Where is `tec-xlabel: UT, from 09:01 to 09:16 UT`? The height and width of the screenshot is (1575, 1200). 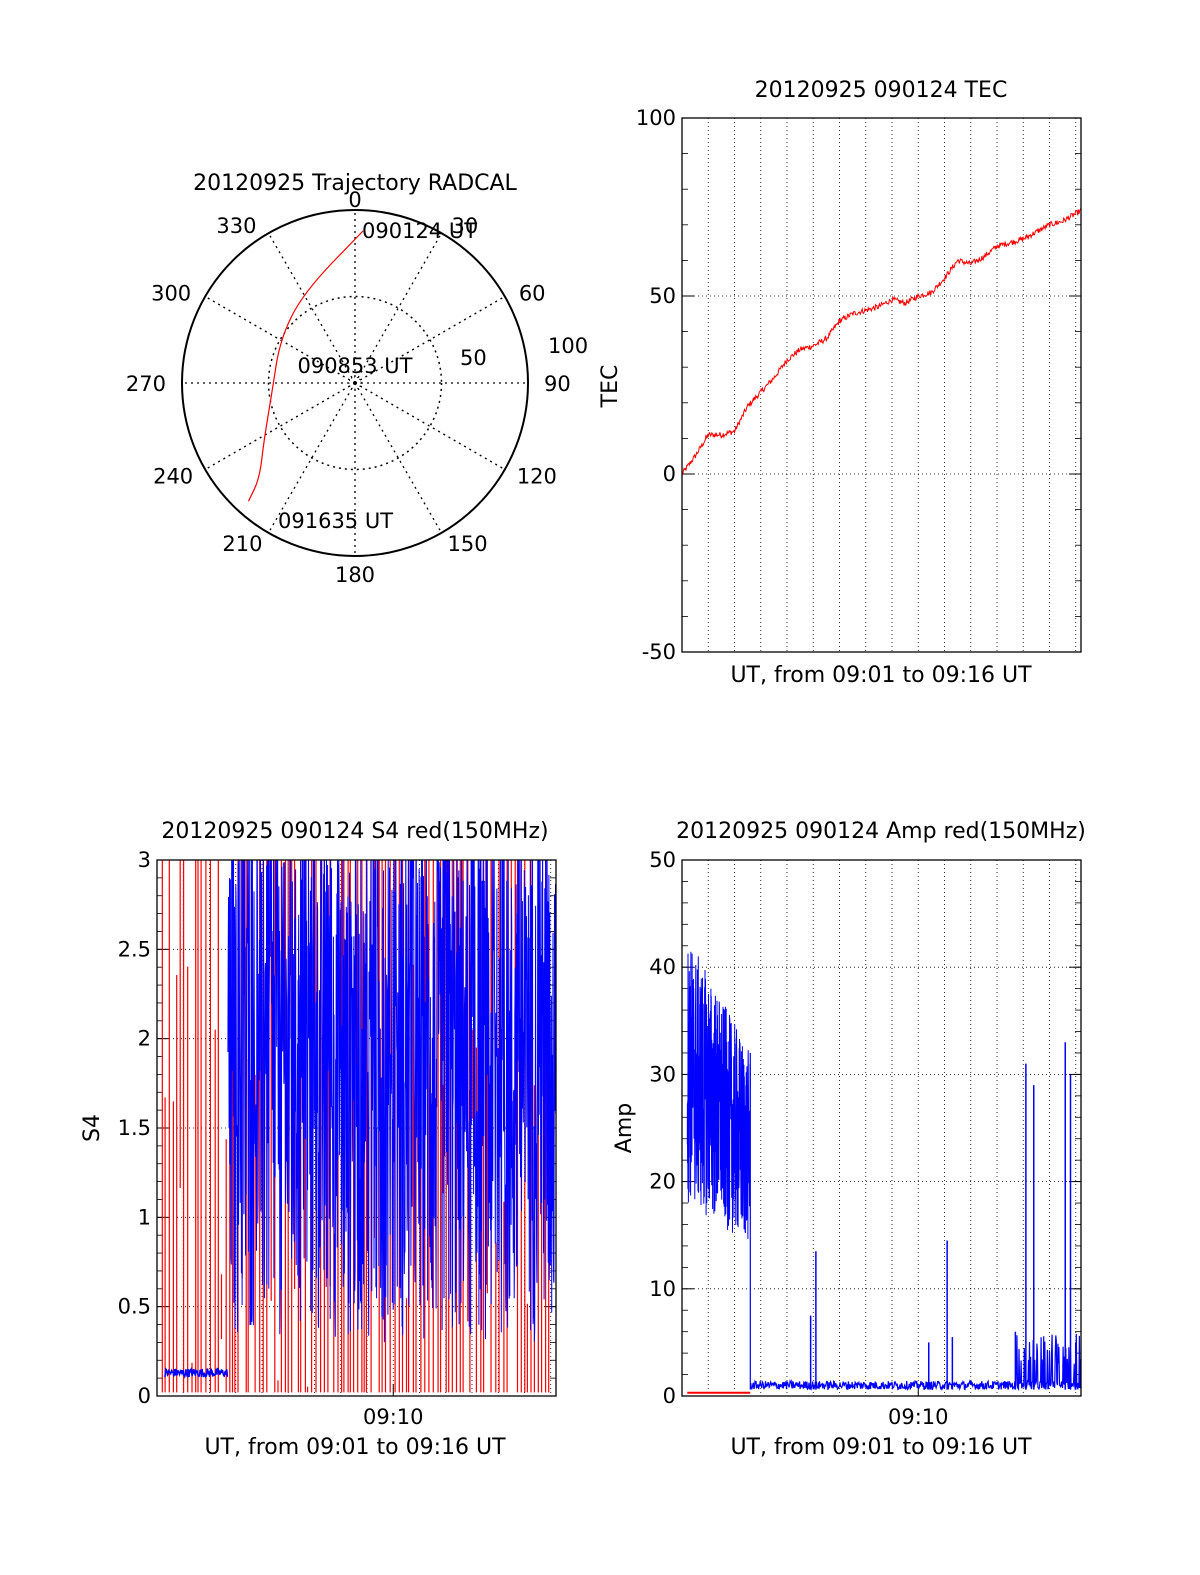
tec-xlabel: UT, from 09:01 to 09:16 UT is located at coordinates (881, 675).